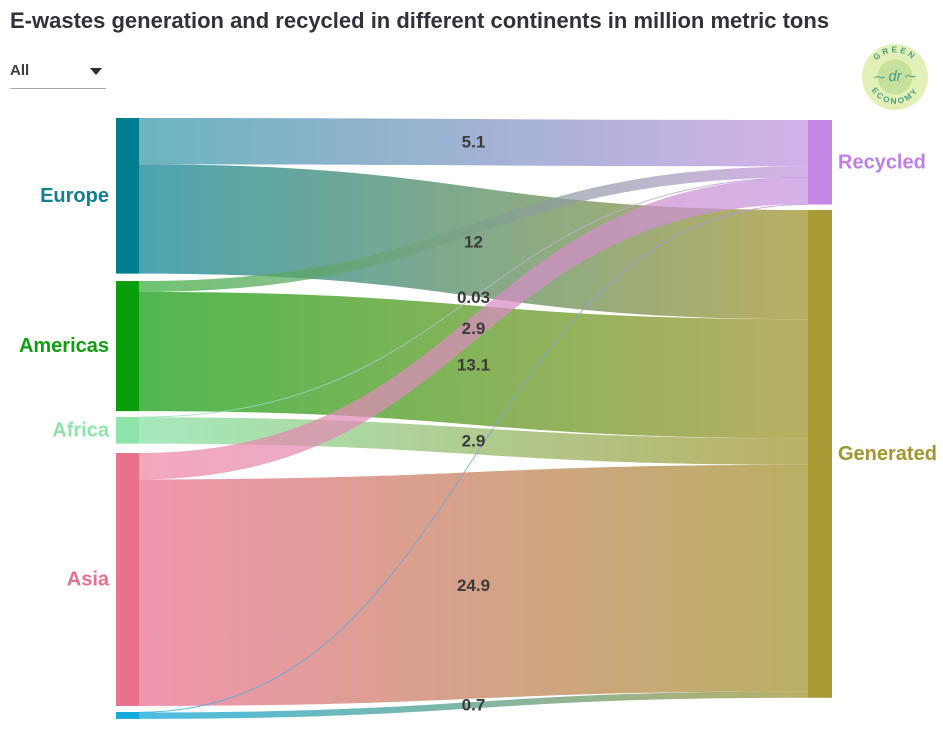  Describe the element at coordinates (882, 162) in the screenshot. I see `sankey-node-label-recycled: Recycled` at that location.